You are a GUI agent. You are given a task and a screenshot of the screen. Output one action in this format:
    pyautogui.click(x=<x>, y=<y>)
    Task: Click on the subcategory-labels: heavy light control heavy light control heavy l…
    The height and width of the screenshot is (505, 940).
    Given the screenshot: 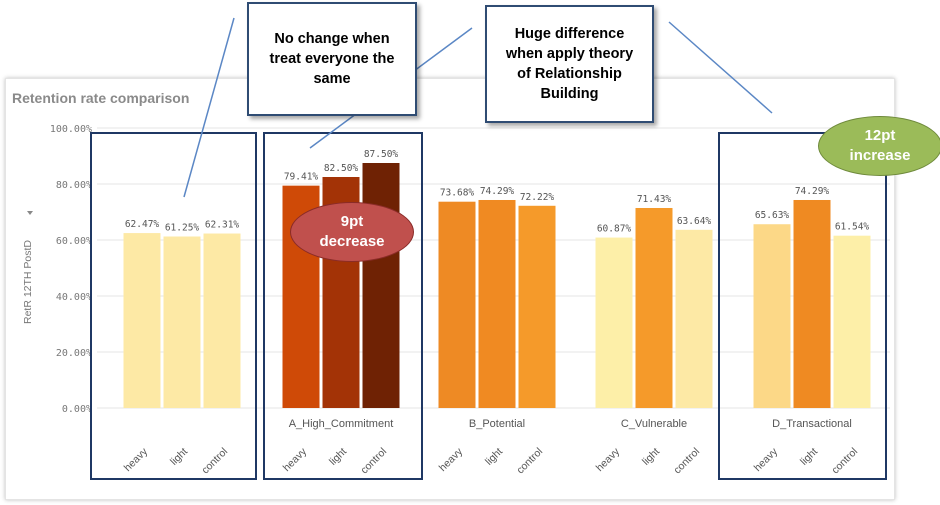 What is the action you would take?
    pyautogui.click(x=491, y=460)
    